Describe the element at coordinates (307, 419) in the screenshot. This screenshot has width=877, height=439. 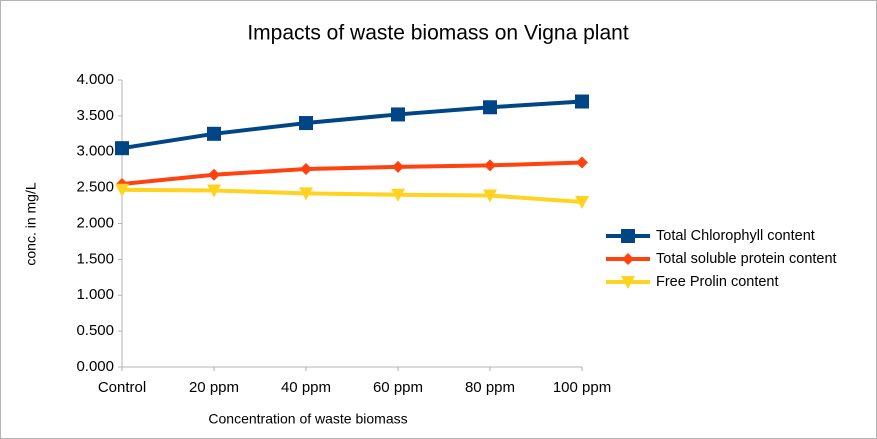
I see `x-axis-label: Concentration of waste biomass` at that location.